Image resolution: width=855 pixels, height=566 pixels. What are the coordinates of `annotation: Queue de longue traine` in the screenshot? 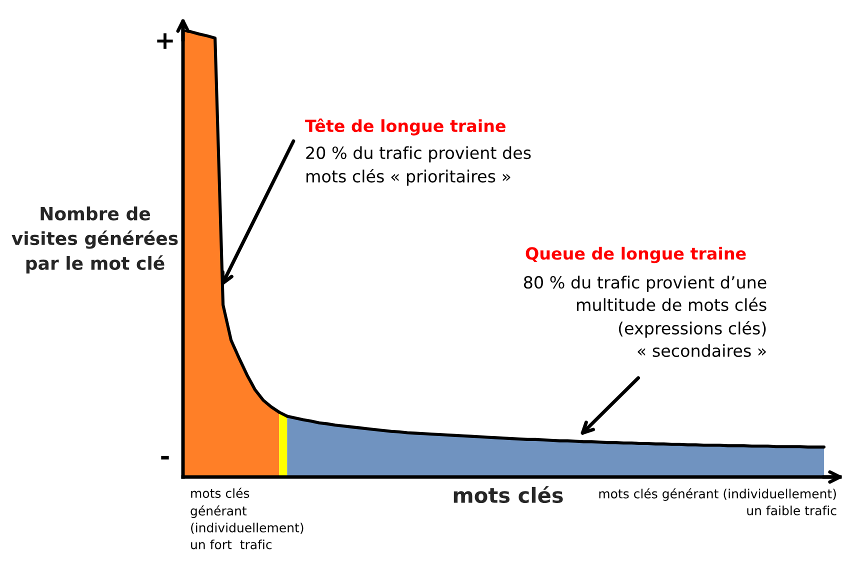 It's located at (636, 255).